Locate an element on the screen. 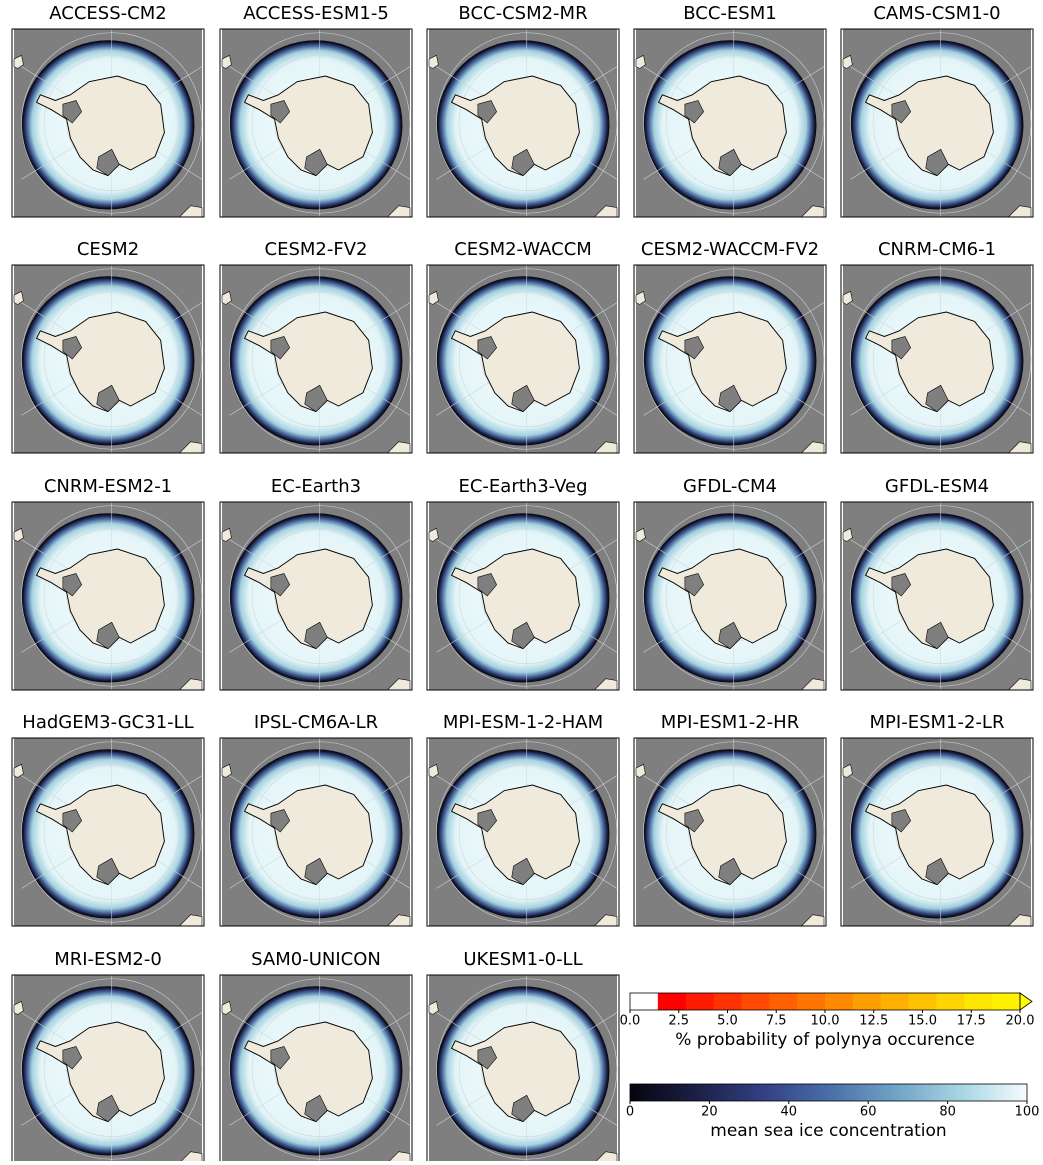 Image resolution: width=1043 pixels, height=1165 pixels. panel-title: CESM2 is located at coordinates (108, 249).